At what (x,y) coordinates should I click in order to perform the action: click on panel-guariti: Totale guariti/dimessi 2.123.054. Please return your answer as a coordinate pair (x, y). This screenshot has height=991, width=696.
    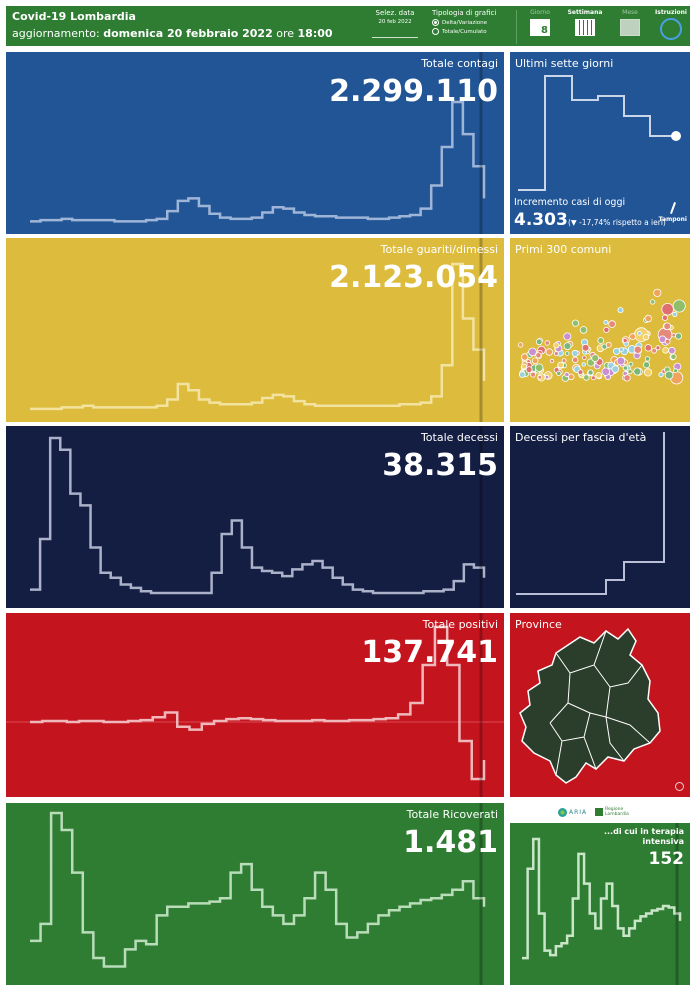
    Looking at the image, I should click on (255, 330).